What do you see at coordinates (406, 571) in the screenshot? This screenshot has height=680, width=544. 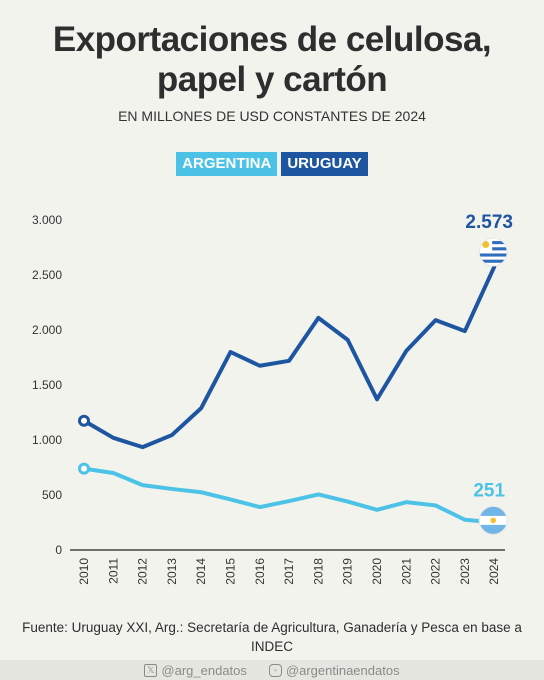 I see `x-tick-label: 2021` at bounding box center [406, 571].